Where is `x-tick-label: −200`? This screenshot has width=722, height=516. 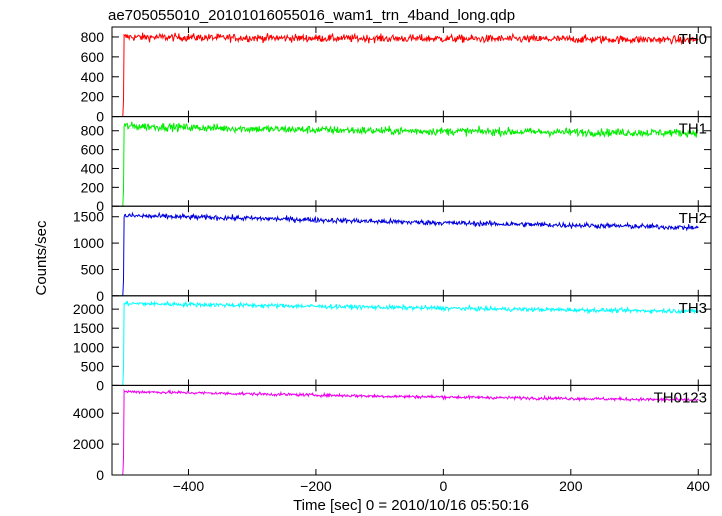
x-tick-label: −200 is located at coordinates (316, 486).